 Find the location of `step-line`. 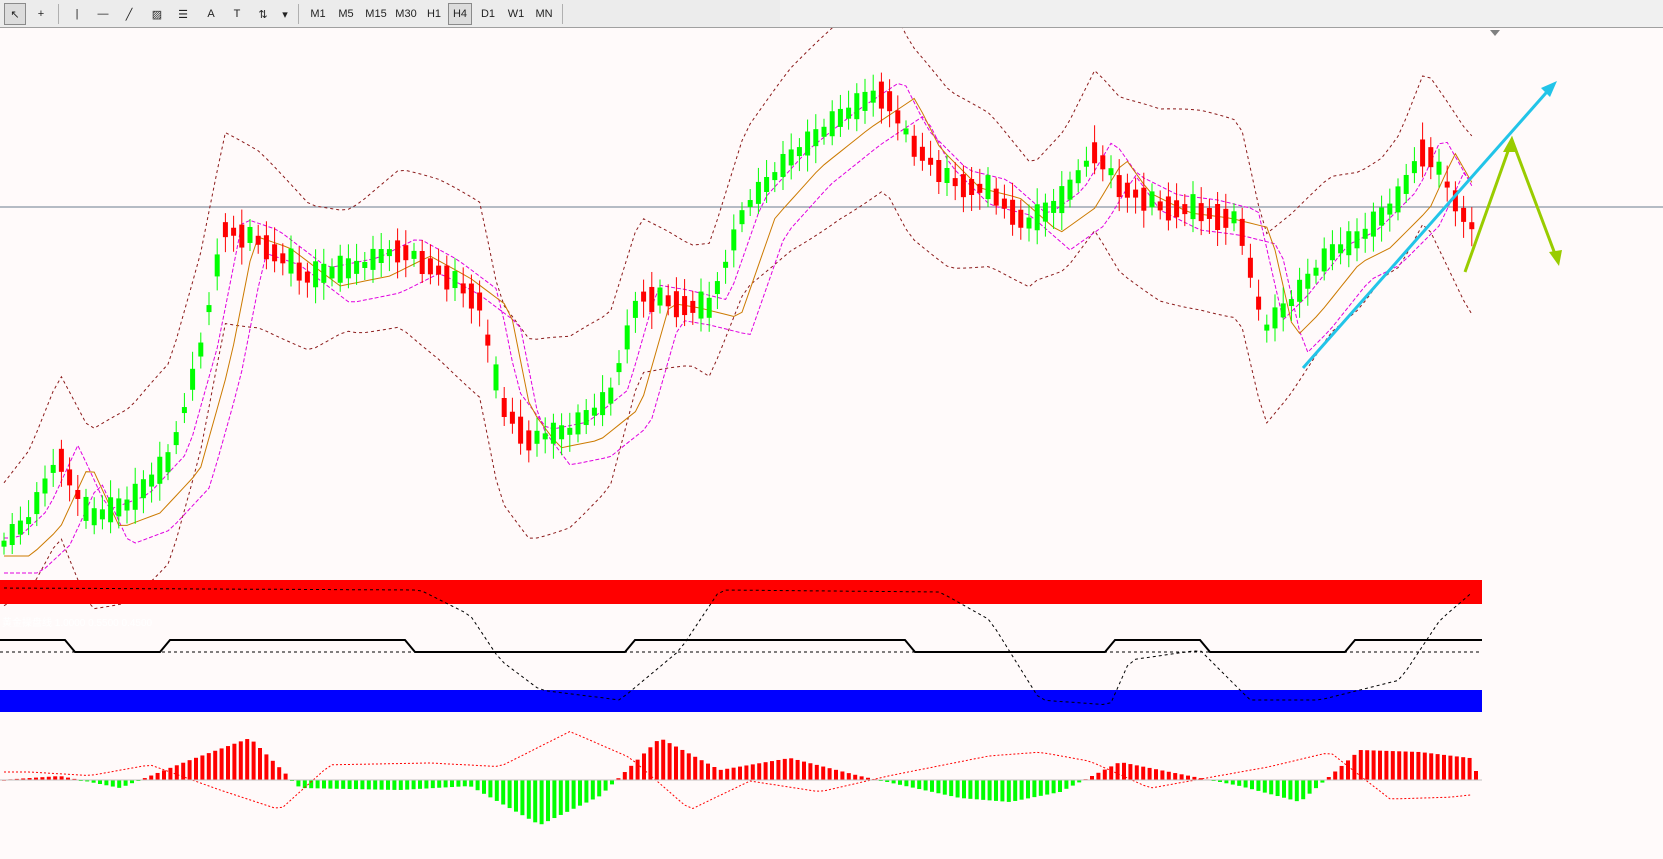

step-line is located at coordinates (741, 646).